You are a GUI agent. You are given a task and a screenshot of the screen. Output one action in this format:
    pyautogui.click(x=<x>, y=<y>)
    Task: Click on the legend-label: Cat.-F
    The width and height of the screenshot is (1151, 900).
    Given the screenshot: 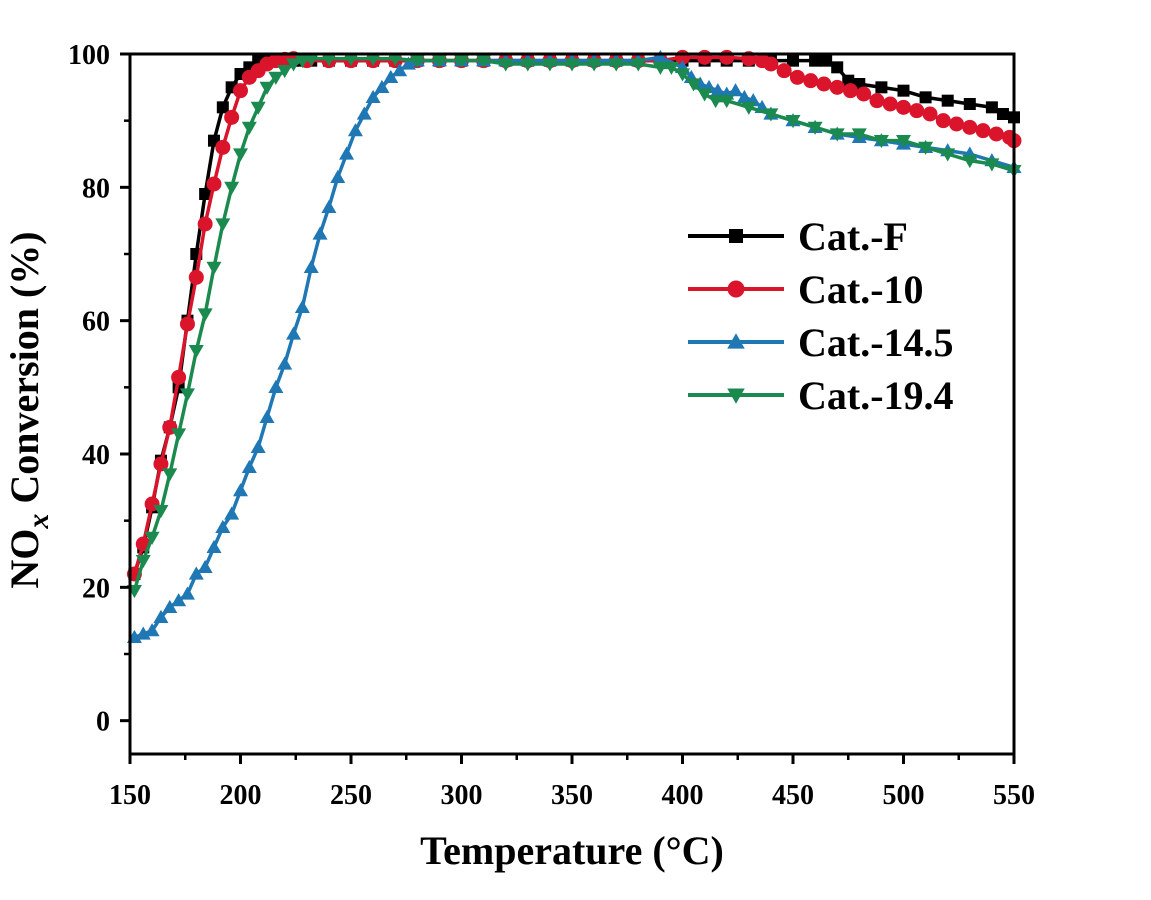 What is the action you would take?
    pyautogui.click(x=853, y=236)
    